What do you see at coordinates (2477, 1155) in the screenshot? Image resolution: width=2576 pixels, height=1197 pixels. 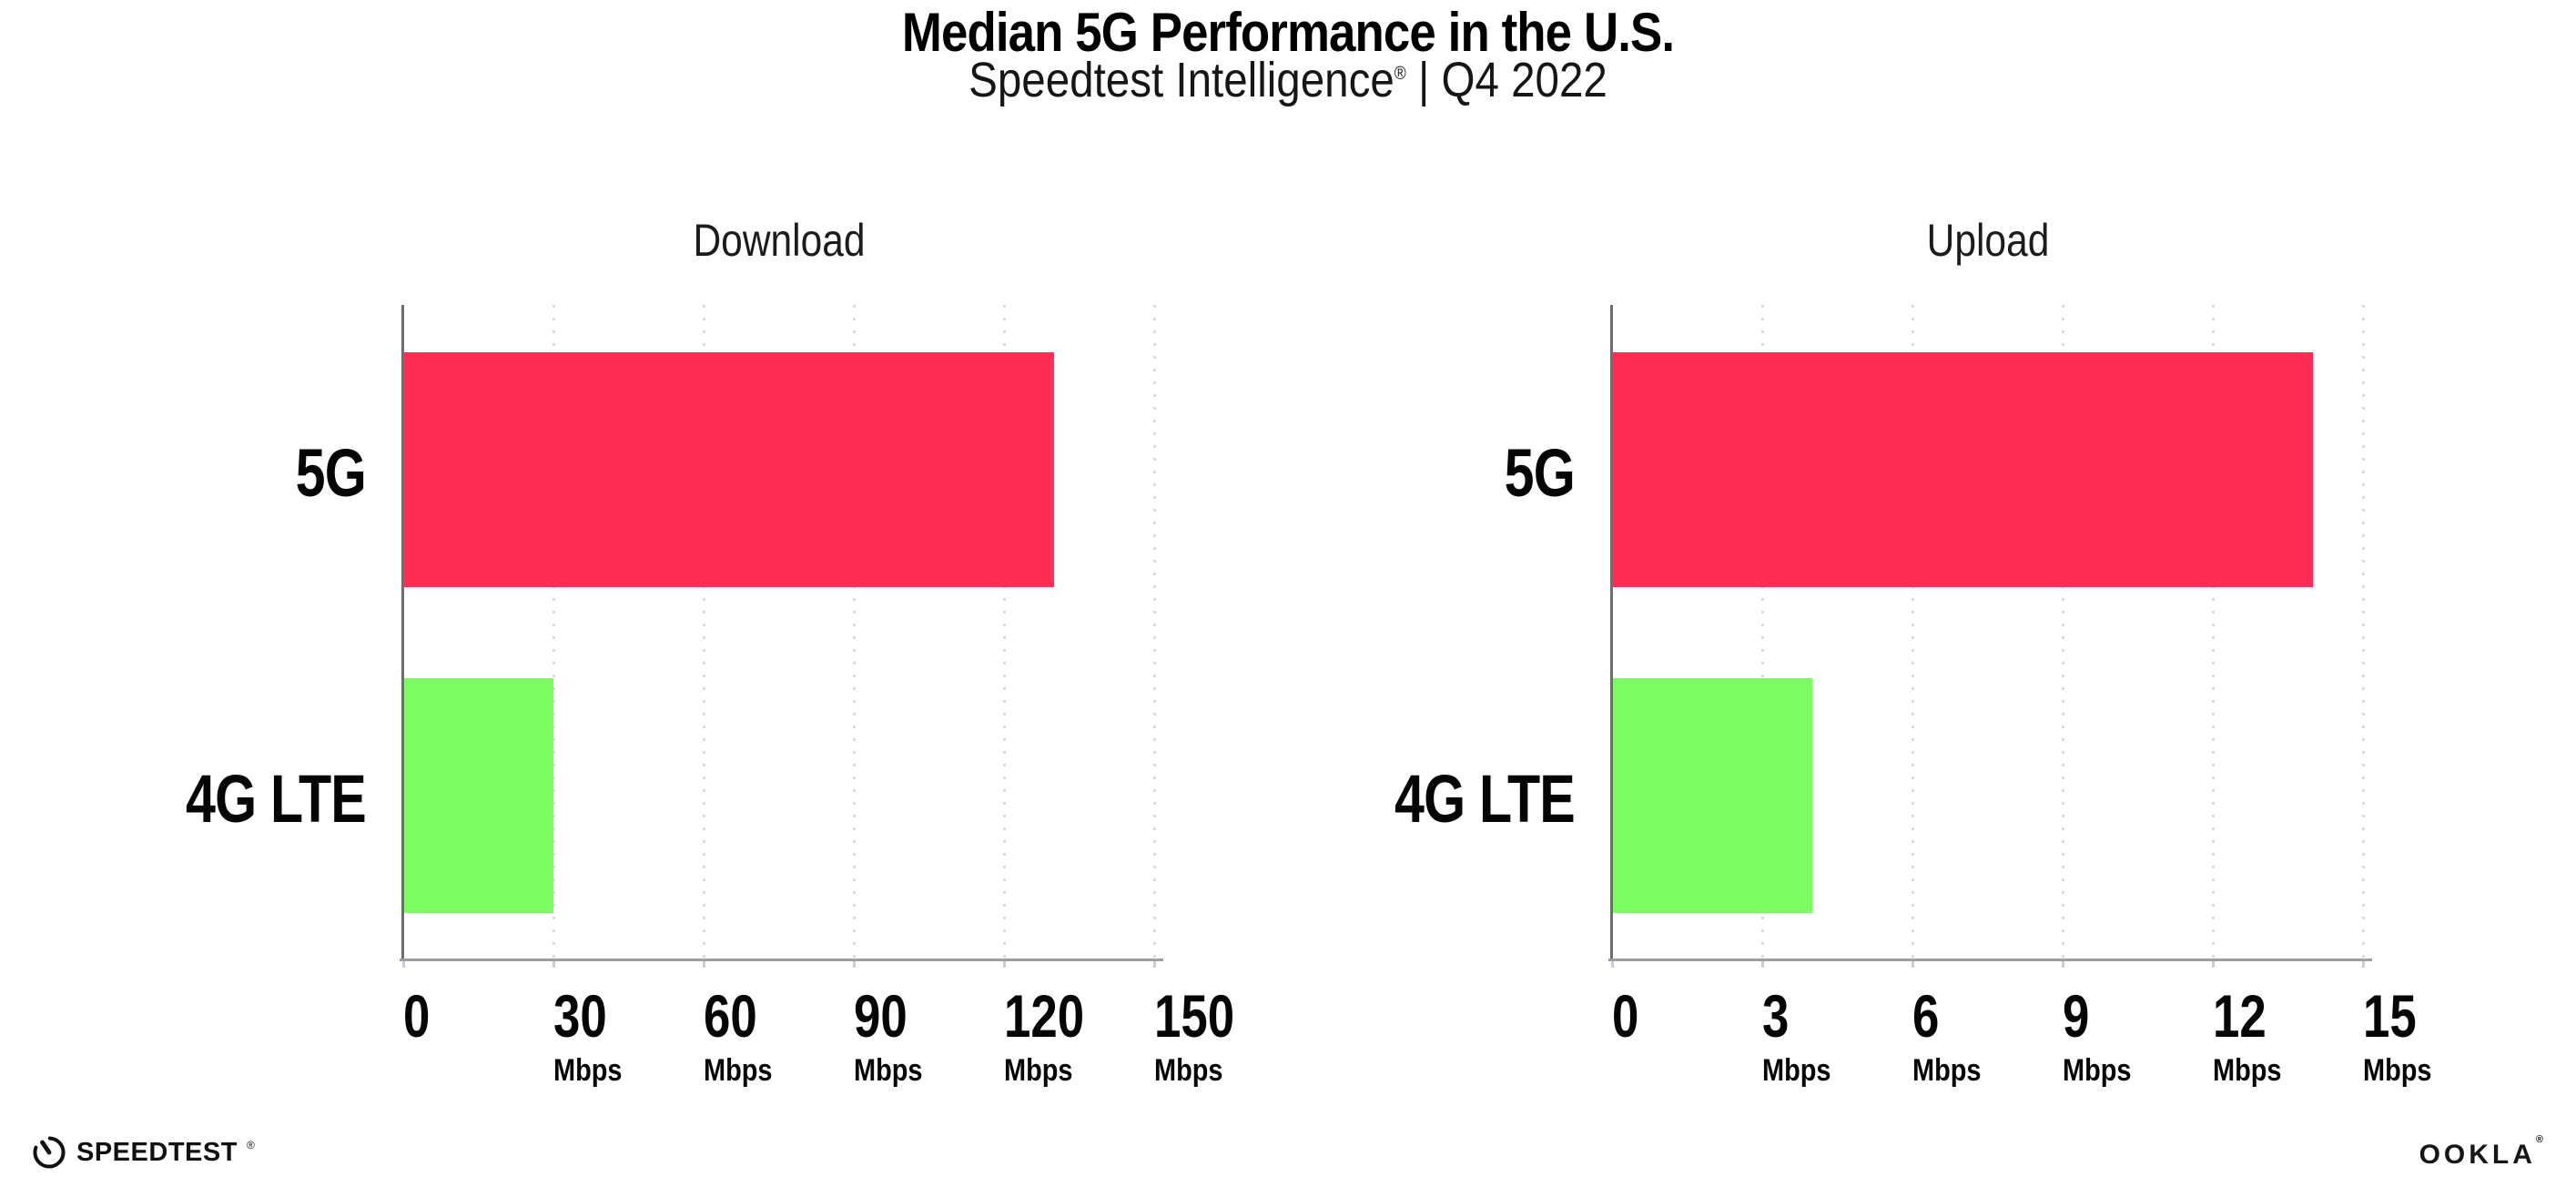 I see `ookla-logo-text: OOKLA` at bounding box center [2477, 1155].